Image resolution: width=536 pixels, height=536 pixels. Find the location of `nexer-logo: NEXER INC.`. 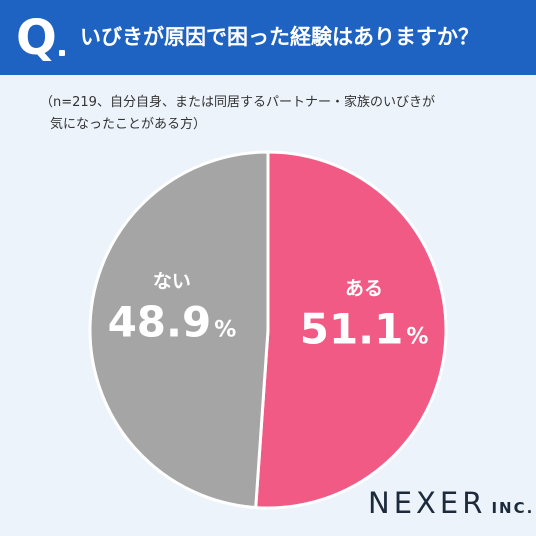

nexer-logo: NEXER INC. is located at coordinates (451, 503).